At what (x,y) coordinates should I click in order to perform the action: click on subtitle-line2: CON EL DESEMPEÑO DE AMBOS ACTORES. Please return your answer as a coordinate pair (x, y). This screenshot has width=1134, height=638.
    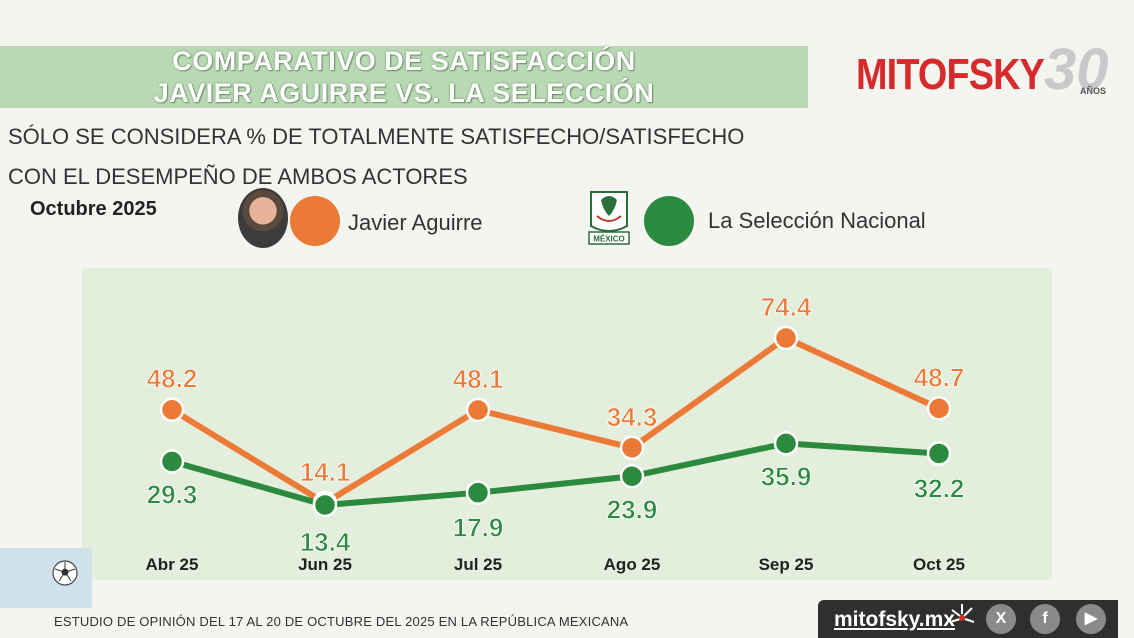
    Looking at the image, I should click on (238, 176).